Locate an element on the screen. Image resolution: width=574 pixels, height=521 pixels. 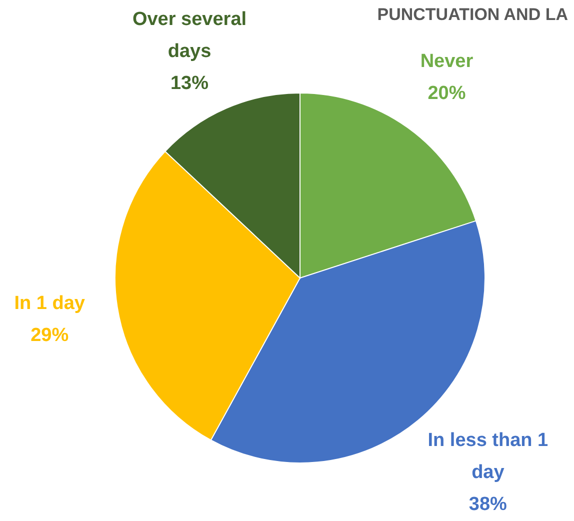
slice-label: Never is located at coordinates (447, 61).